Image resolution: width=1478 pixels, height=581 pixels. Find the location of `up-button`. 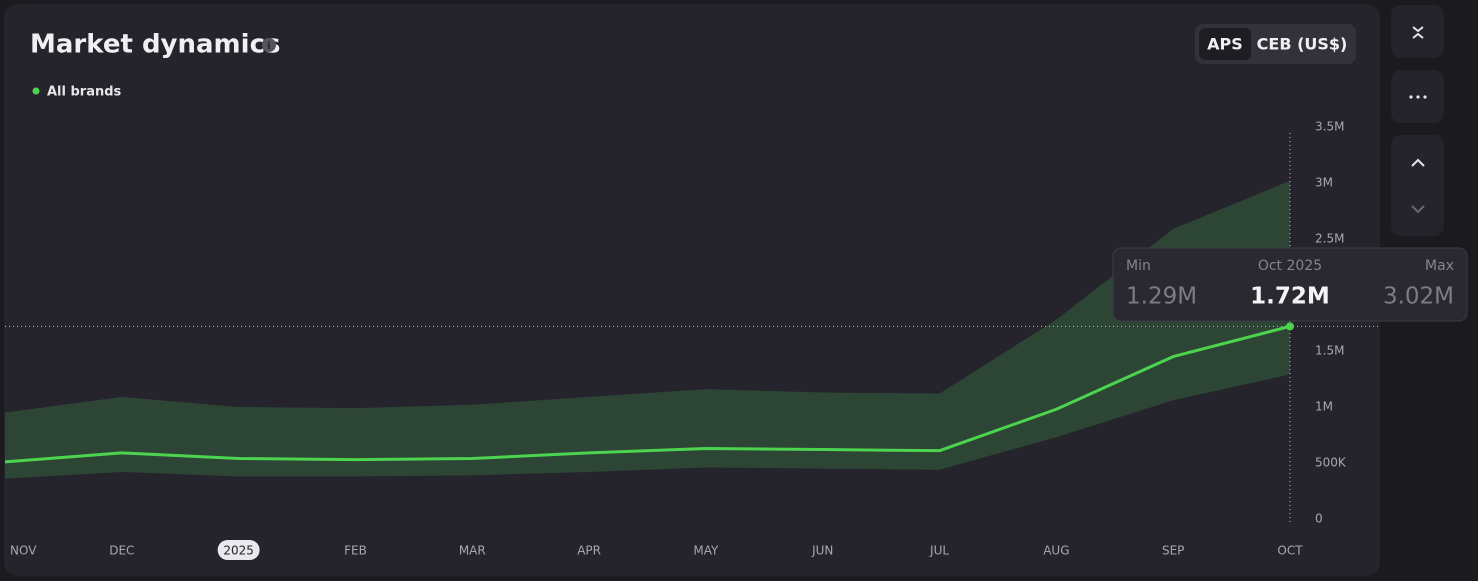

up-button is located at coordinates (1418, 162).